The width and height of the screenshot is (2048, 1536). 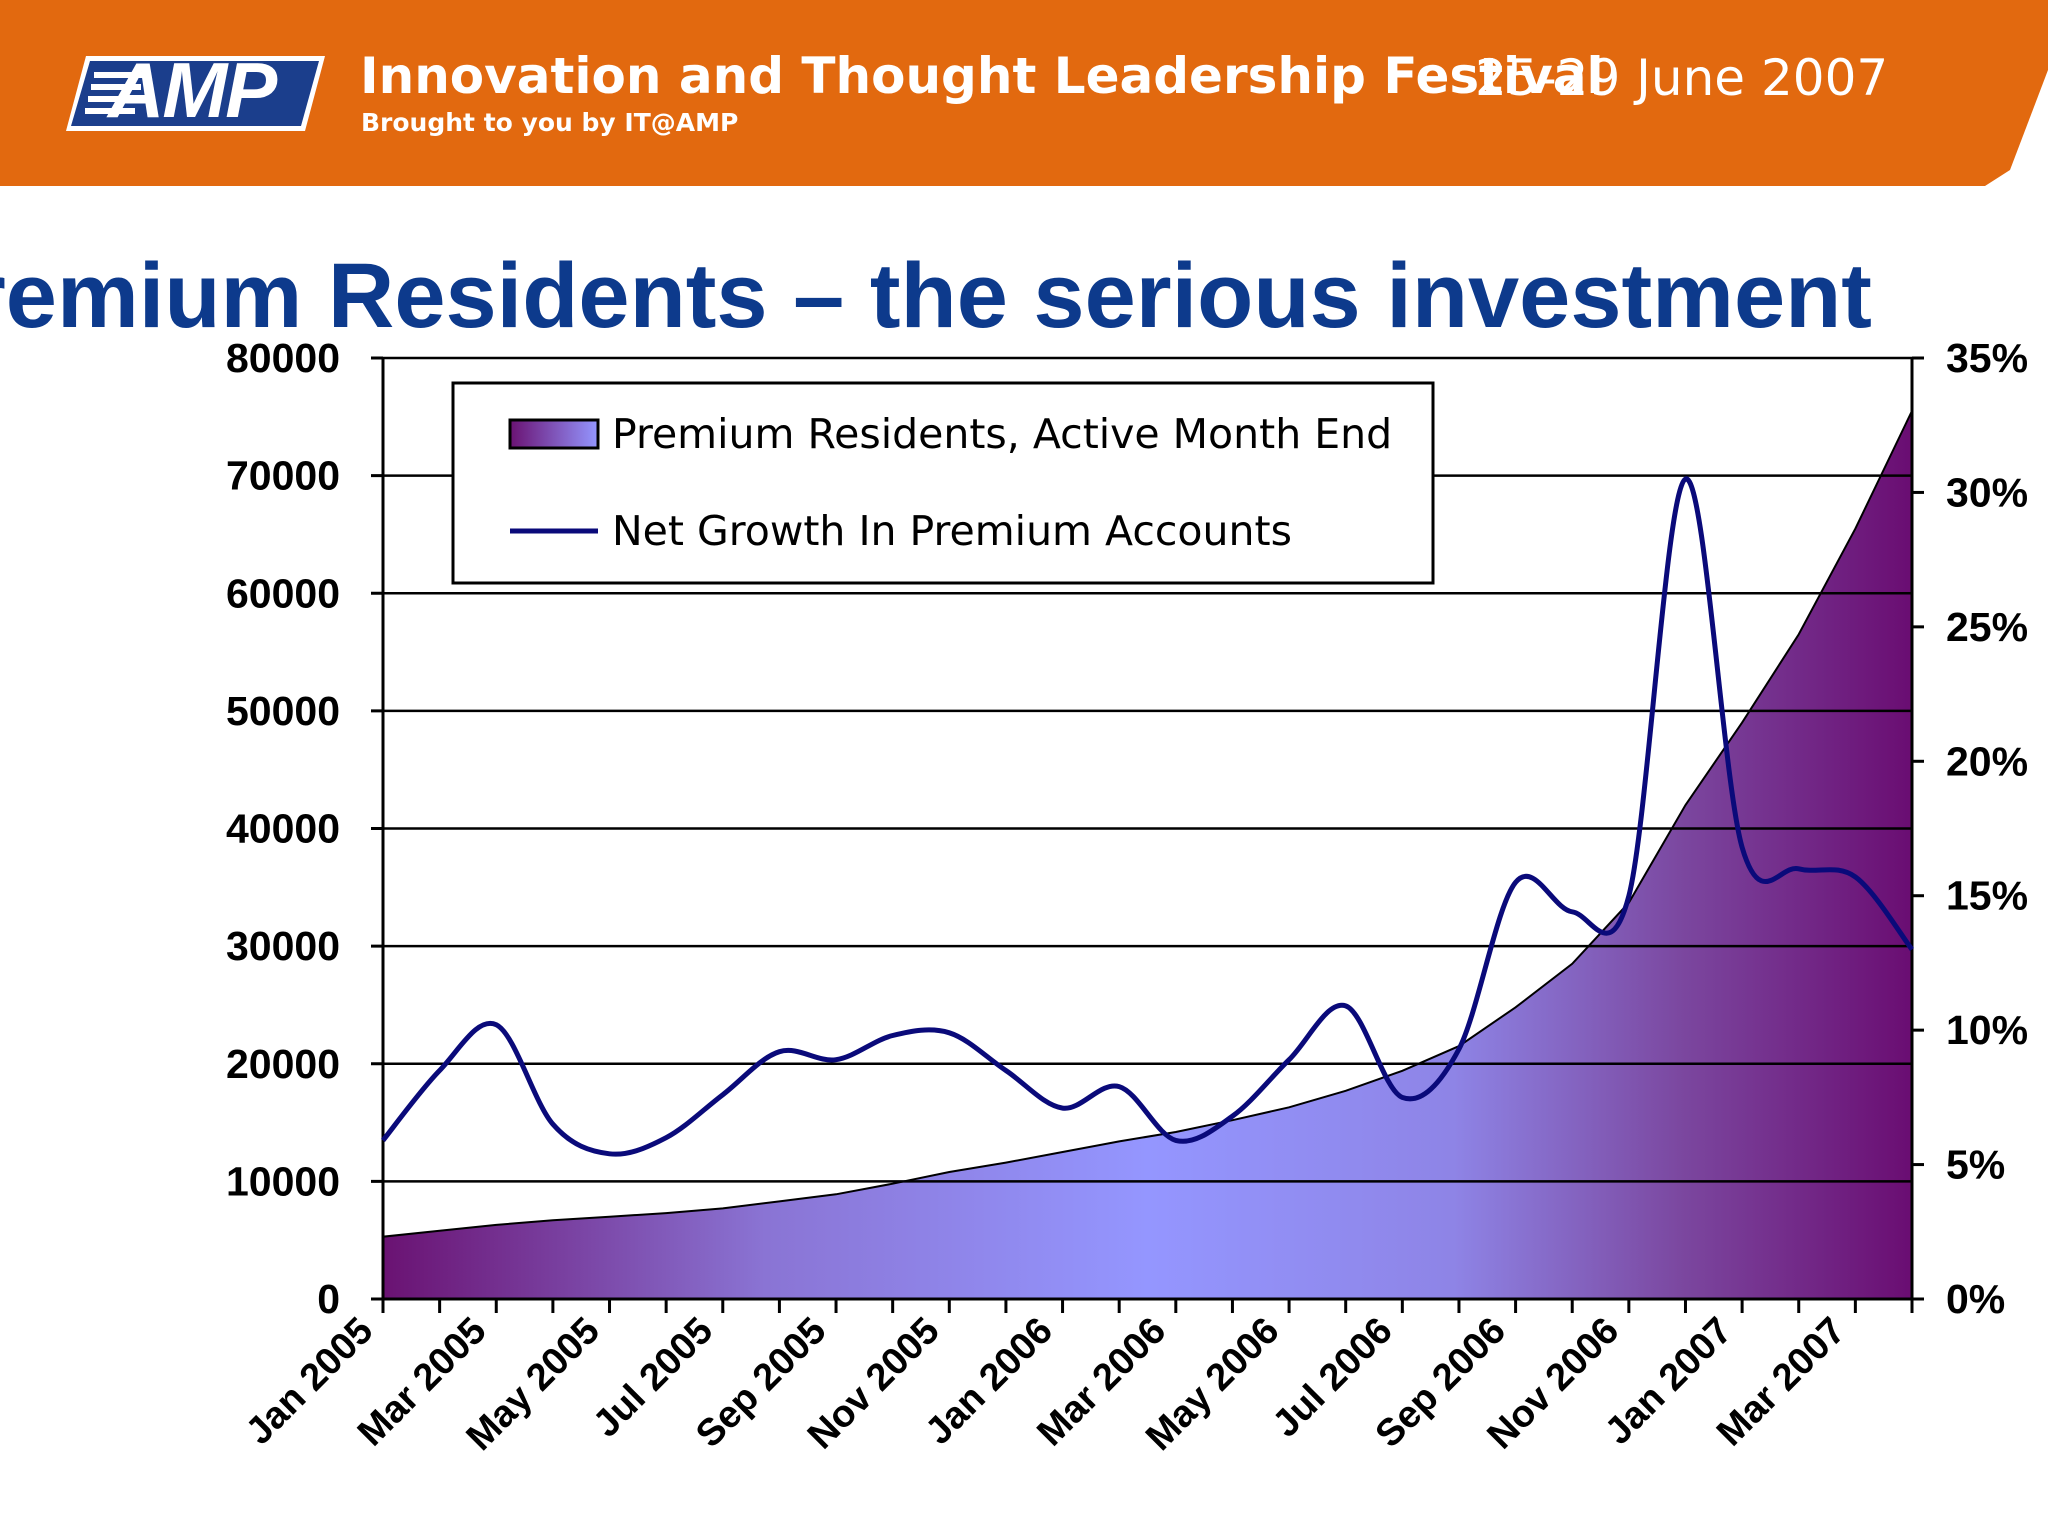 I want to click on legend-label-net-growth: Net Growth In Premium Accounts, so click(x=952, y=531).